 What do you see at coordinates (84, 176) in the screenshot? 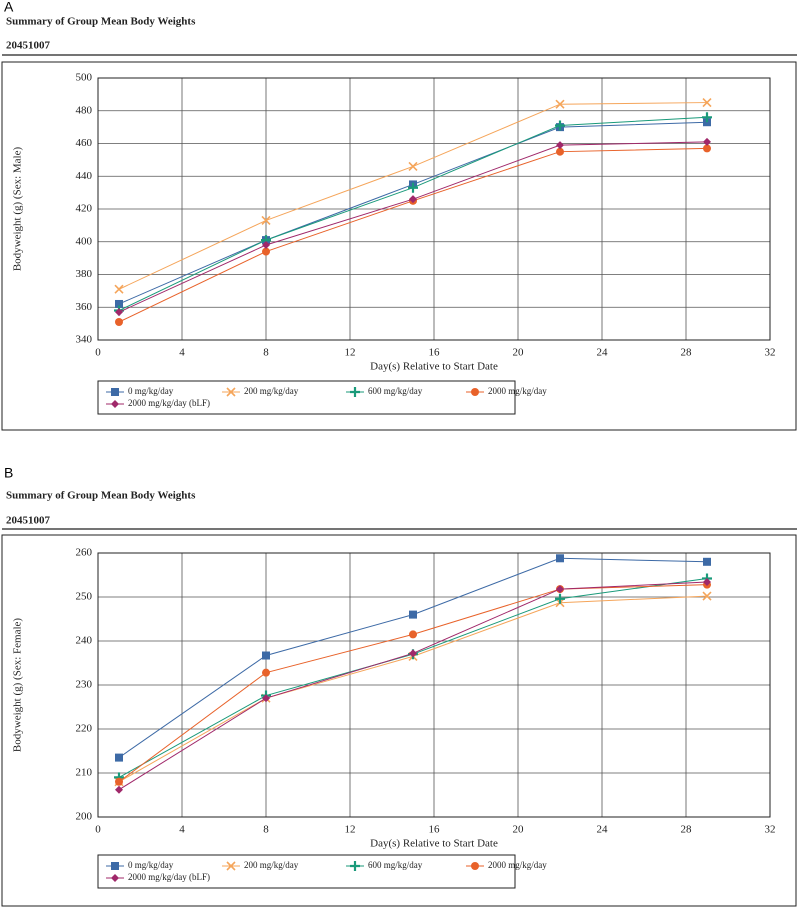
I see `y-tick-label: 440` at bounding box center [84, 176].